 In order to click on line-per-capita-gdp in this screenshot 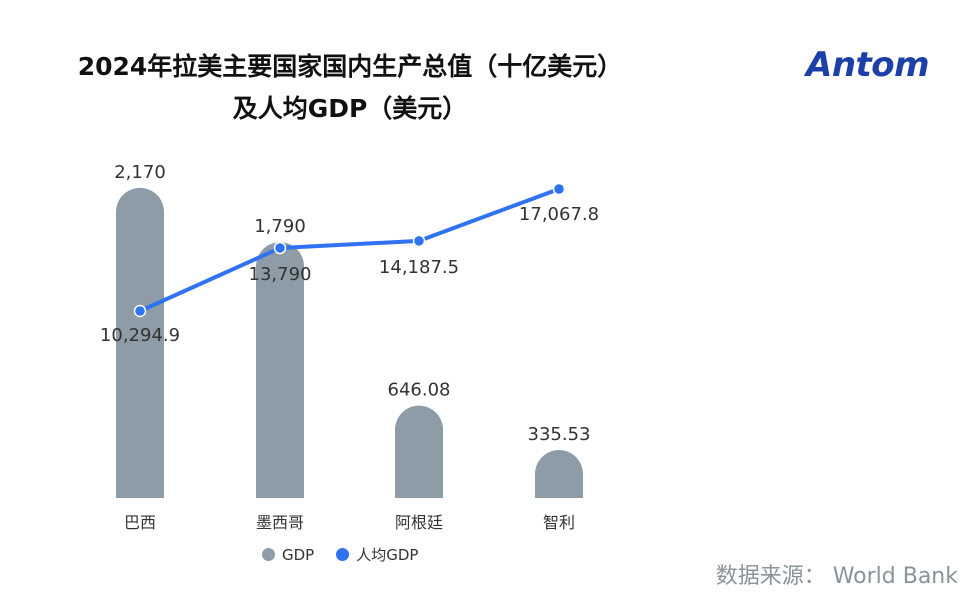, I will do `click(349, 250)`.